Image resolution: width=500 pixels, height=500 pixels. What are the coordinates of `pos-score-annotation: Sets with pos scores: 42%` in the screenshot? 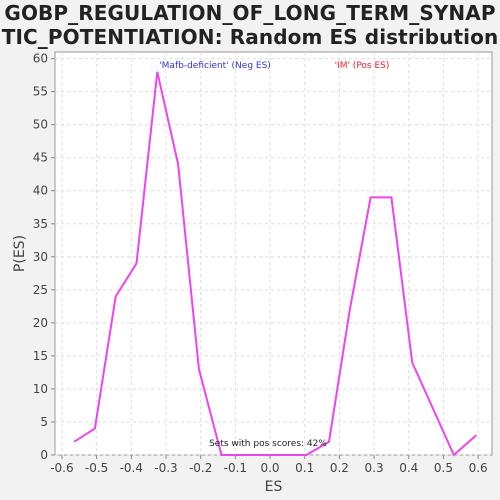 It's located at (268, 444).